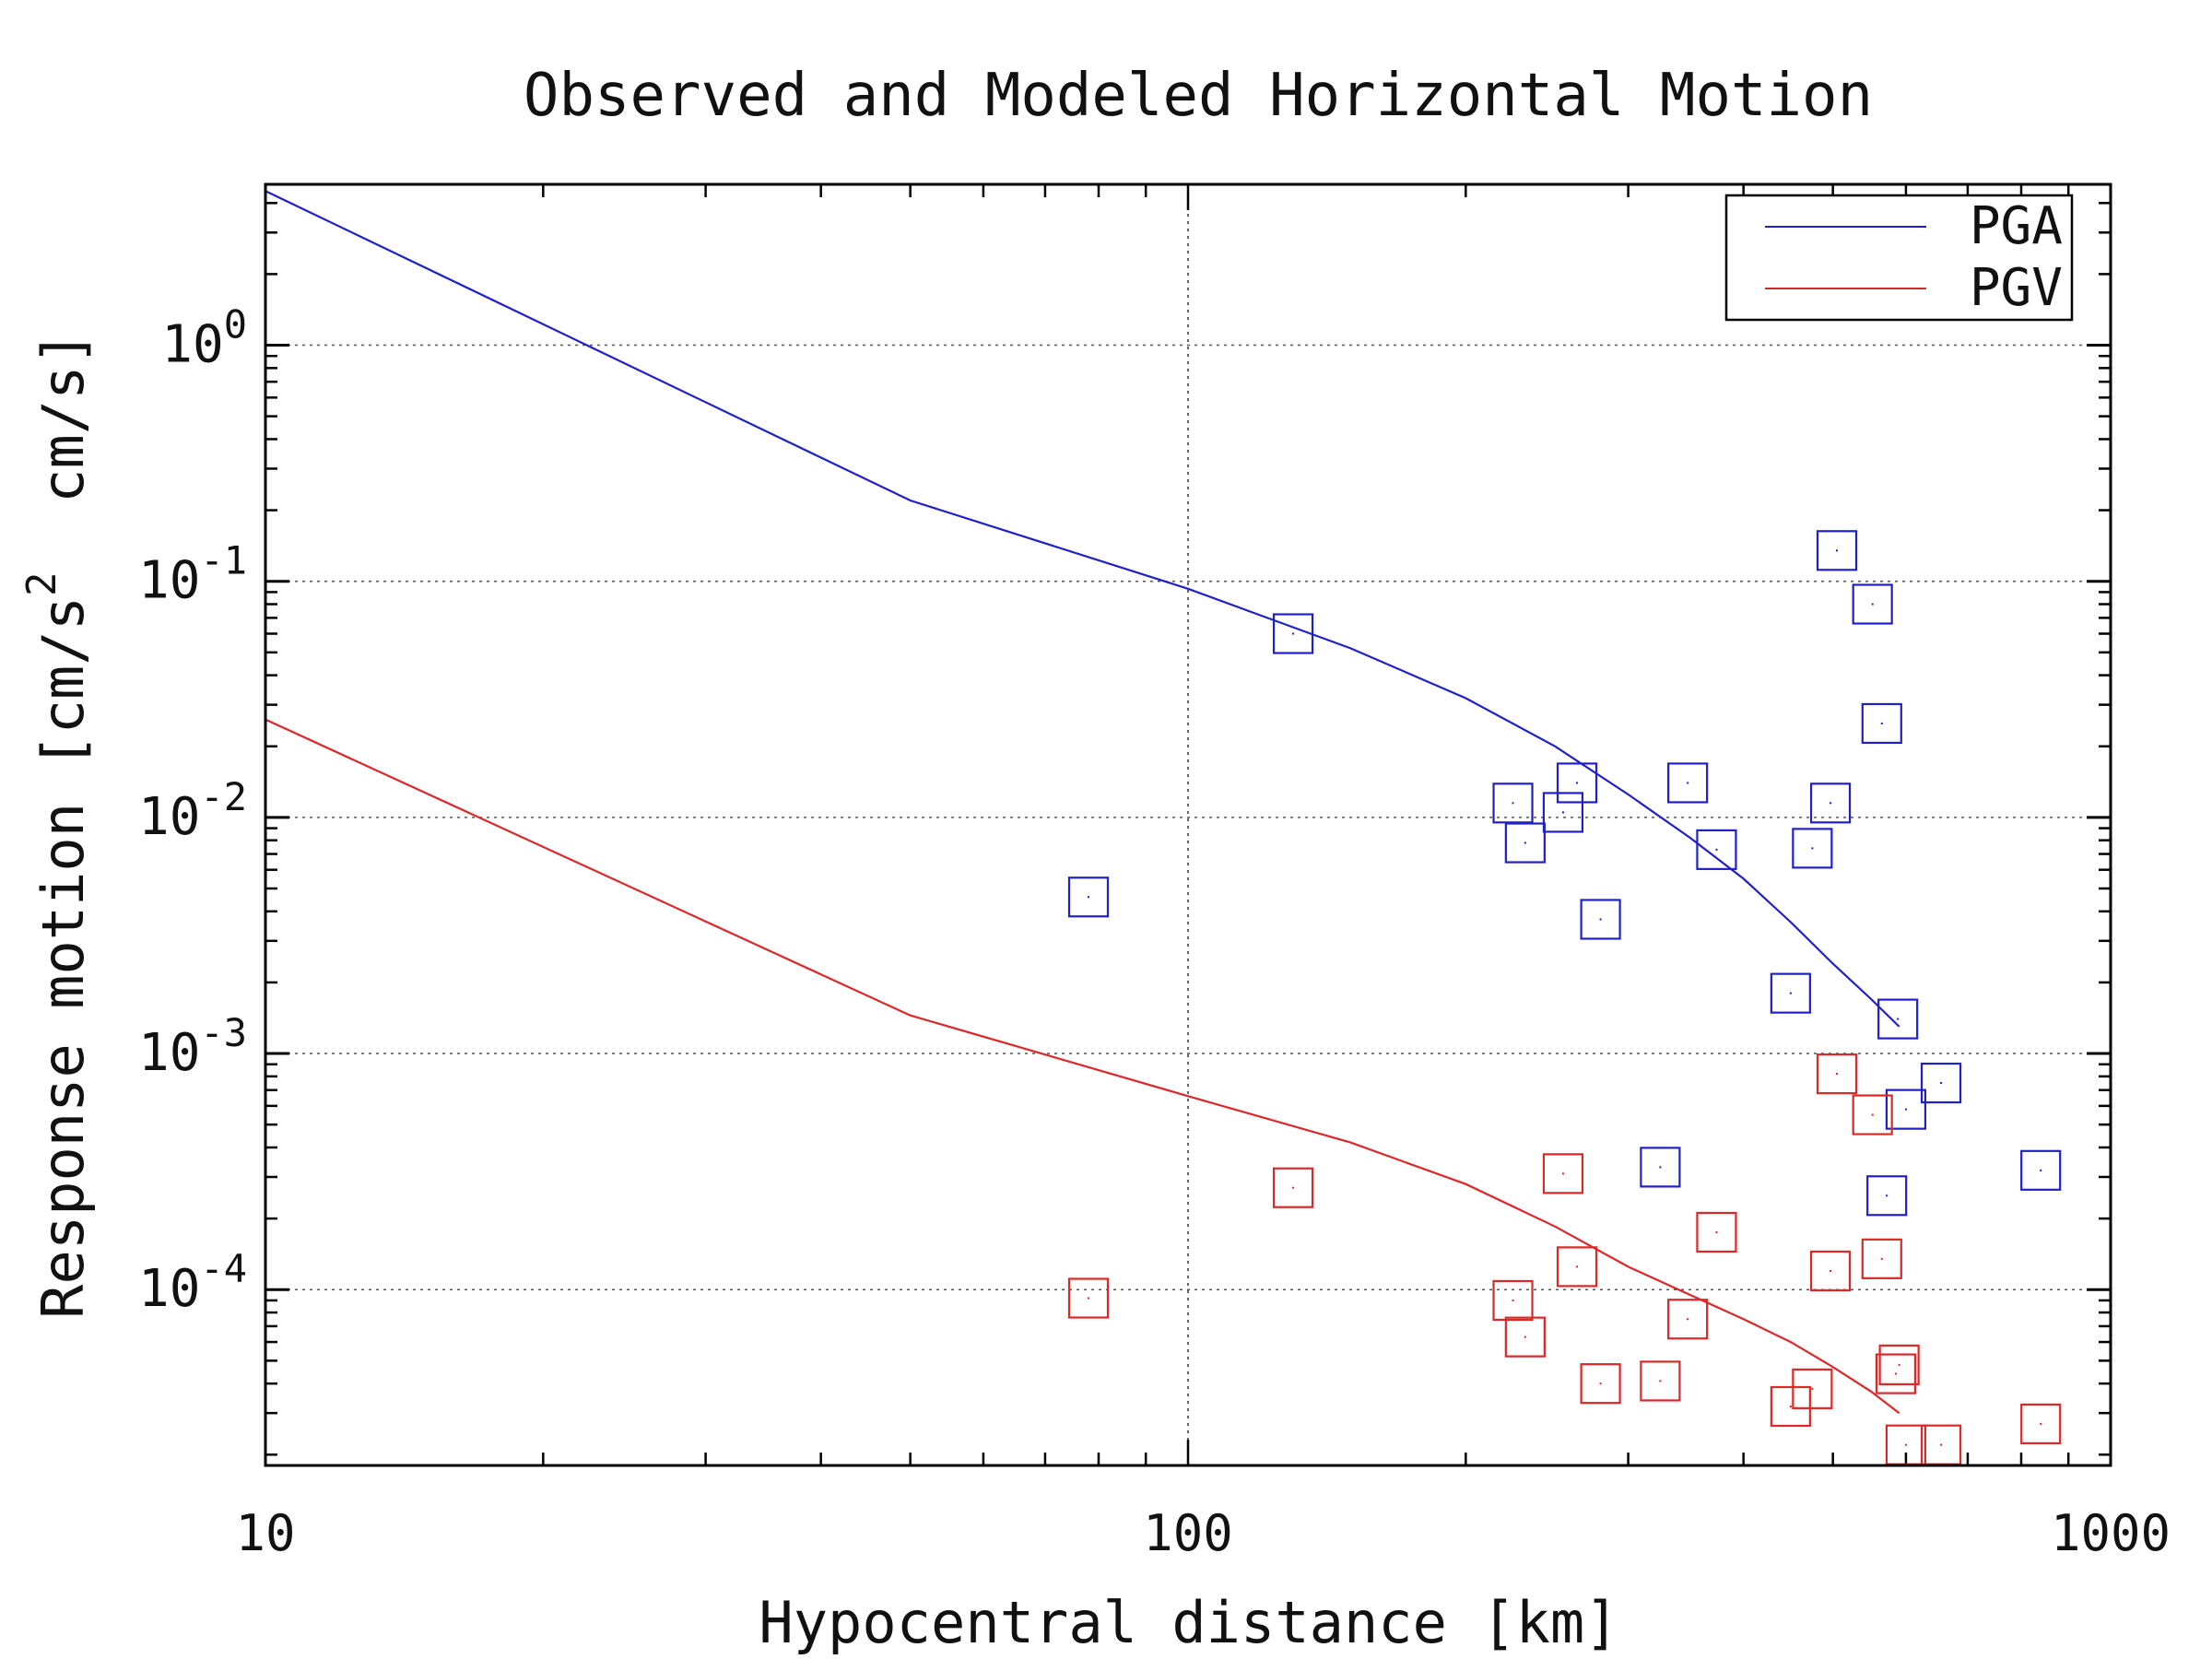  I want to click on x-axis-label: Hypocentral distance [km], so click(1188, 1622).